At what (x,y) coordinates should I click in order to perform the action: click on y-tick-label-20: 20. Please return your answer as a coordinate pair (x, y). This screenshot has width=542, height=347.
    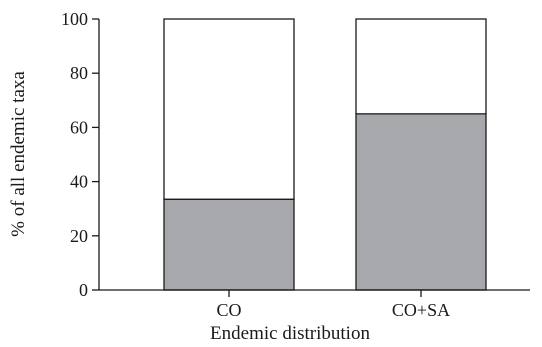
    Looking at the image, I should click on (79, 236).